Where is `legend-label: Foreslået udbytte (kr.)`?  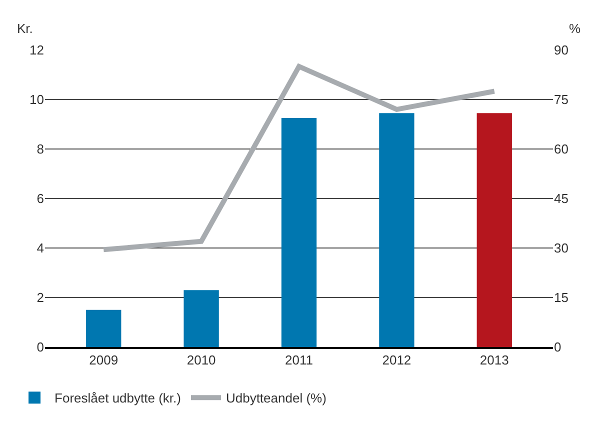
legend-label: Foreslået udbytte (kr.) is located at coordinates (117, 398).